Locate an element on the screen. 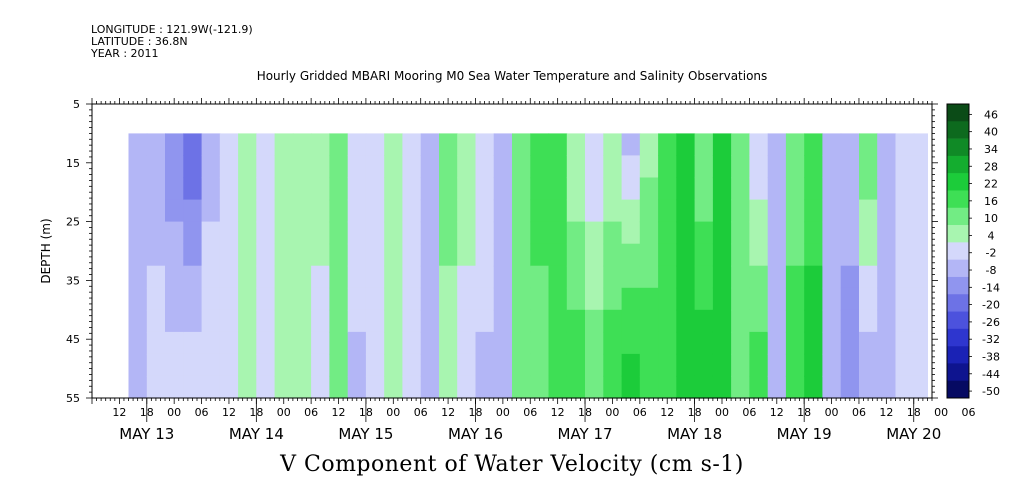 The image size is (1009, 504). colorbar-label: -44 is located at coordinates (991, 374).